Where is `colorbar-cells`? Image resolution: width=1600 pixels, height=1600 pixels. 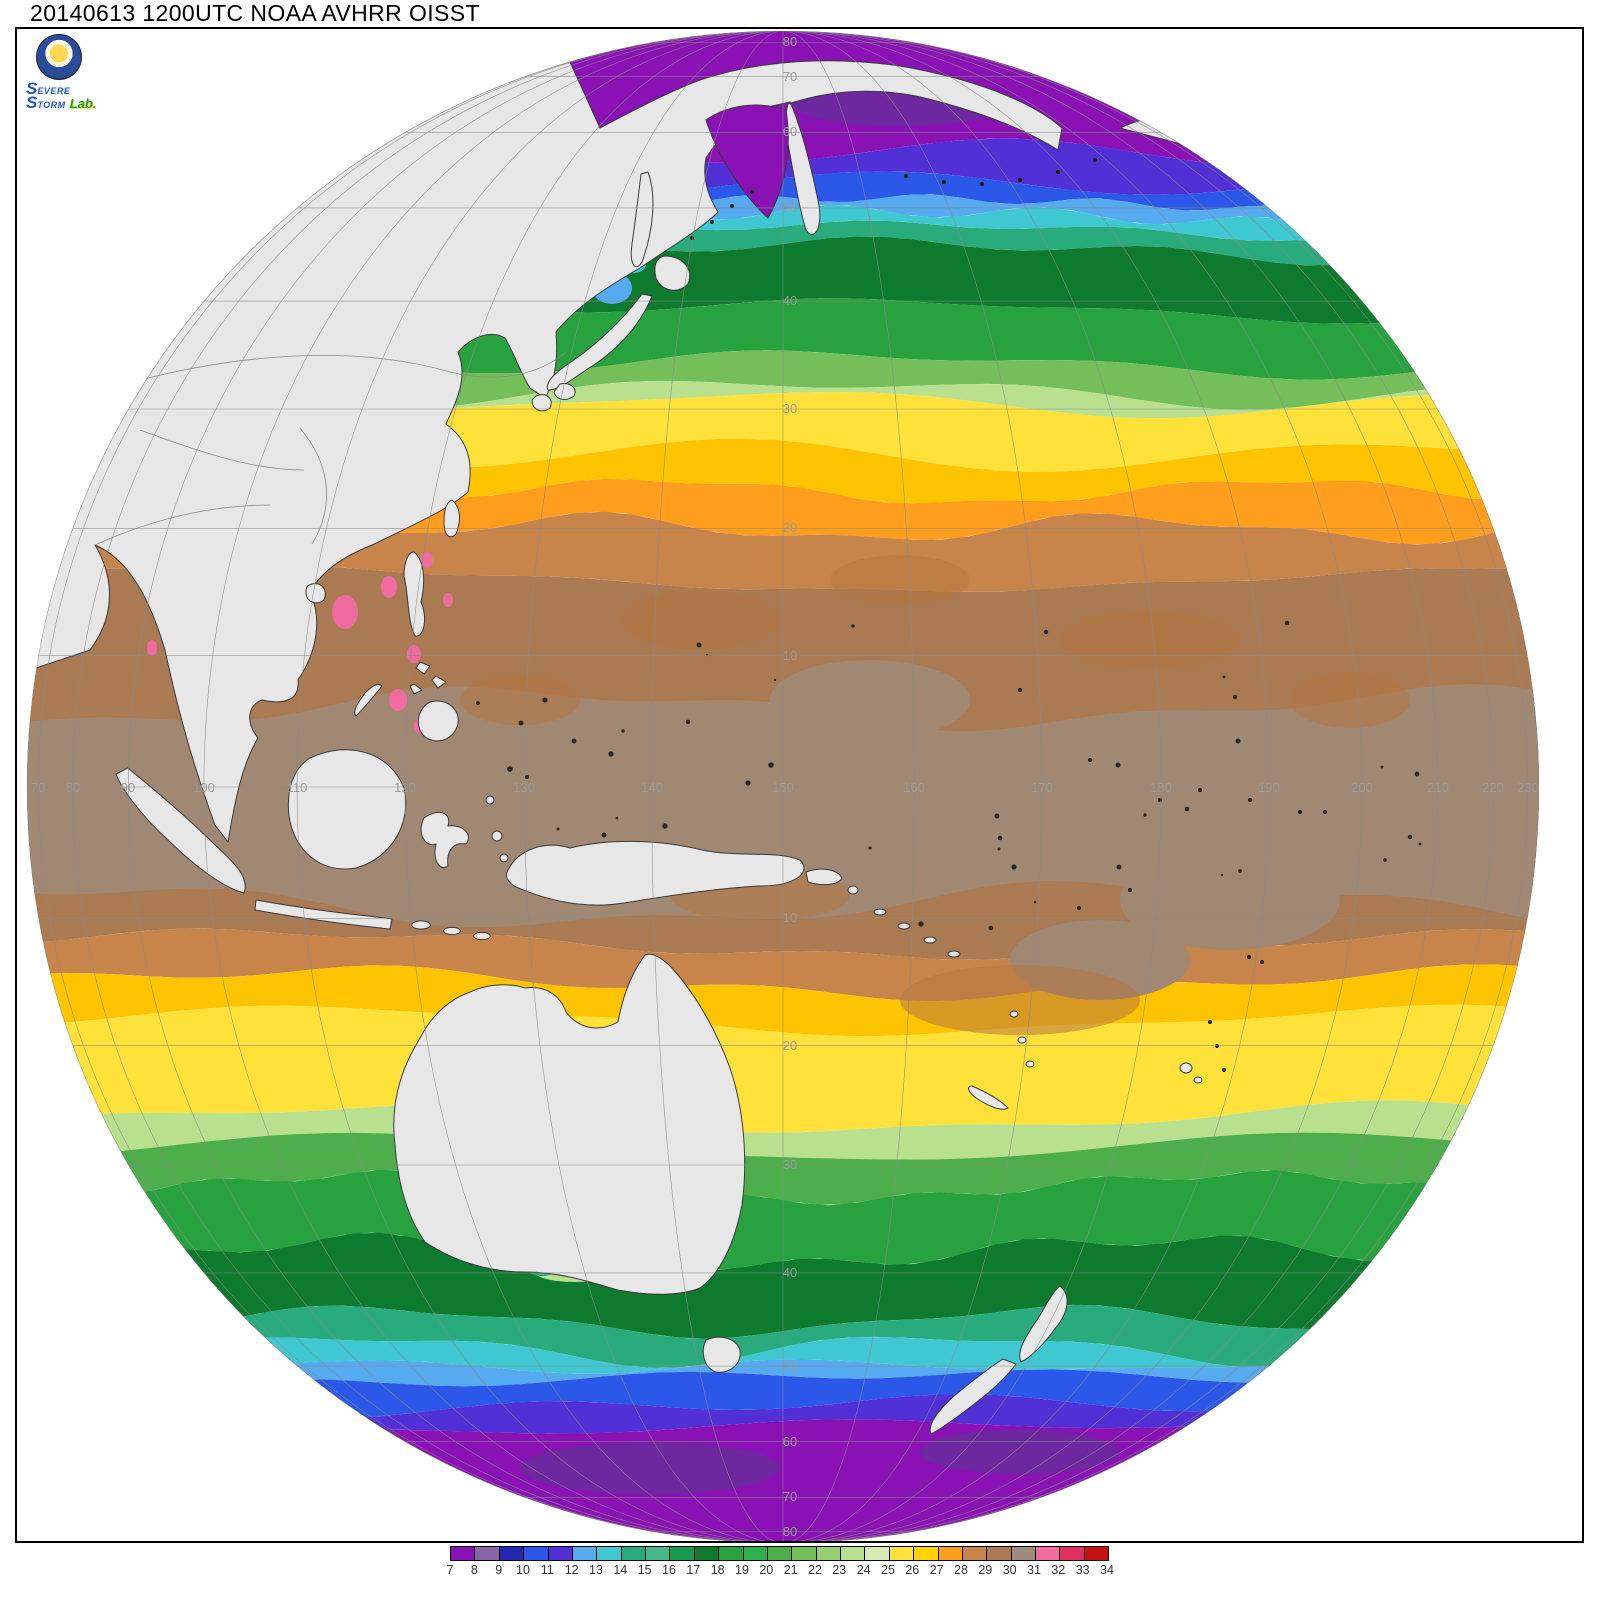
colorbar-cells is located at coordinates (779, 1553).